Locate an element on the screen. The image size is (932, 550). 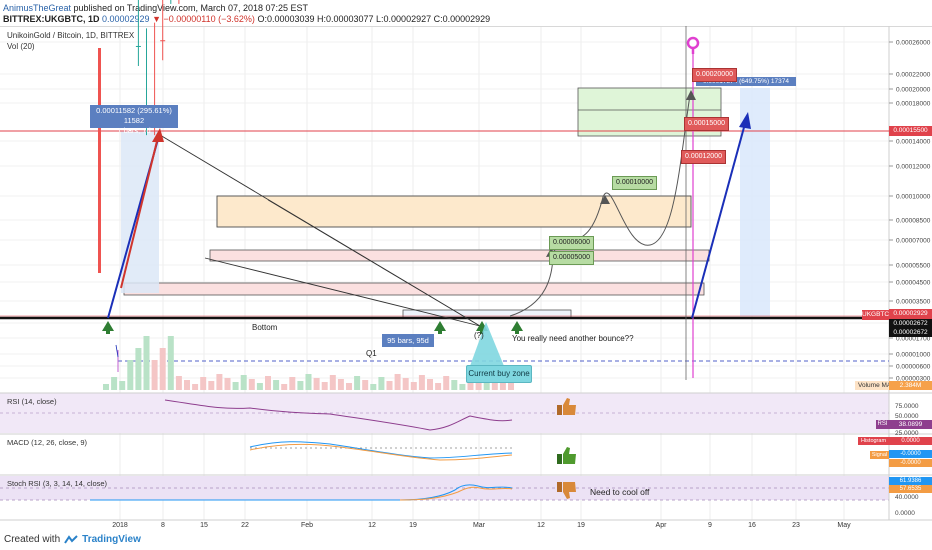
rsi-level-25: 25.0000 is located at coordinates (907, 433).